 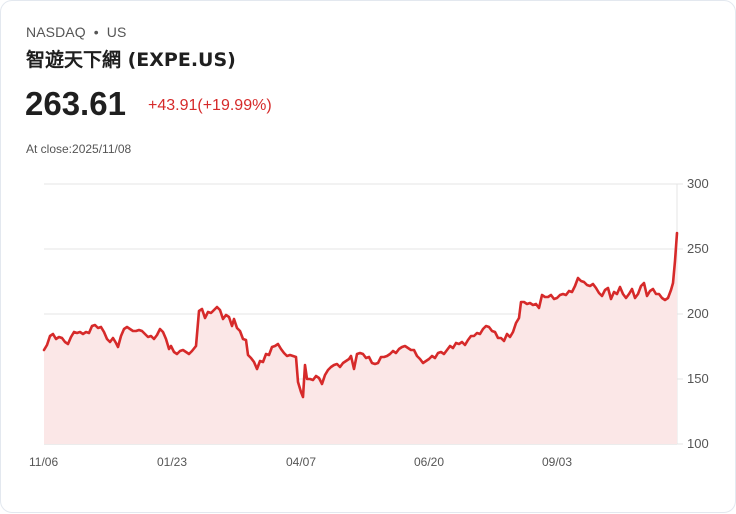 What do you see at coordinates (557, 462) in the screenshot?
I see `x-tick-4: 09/03` at bounding box center [557, 462].